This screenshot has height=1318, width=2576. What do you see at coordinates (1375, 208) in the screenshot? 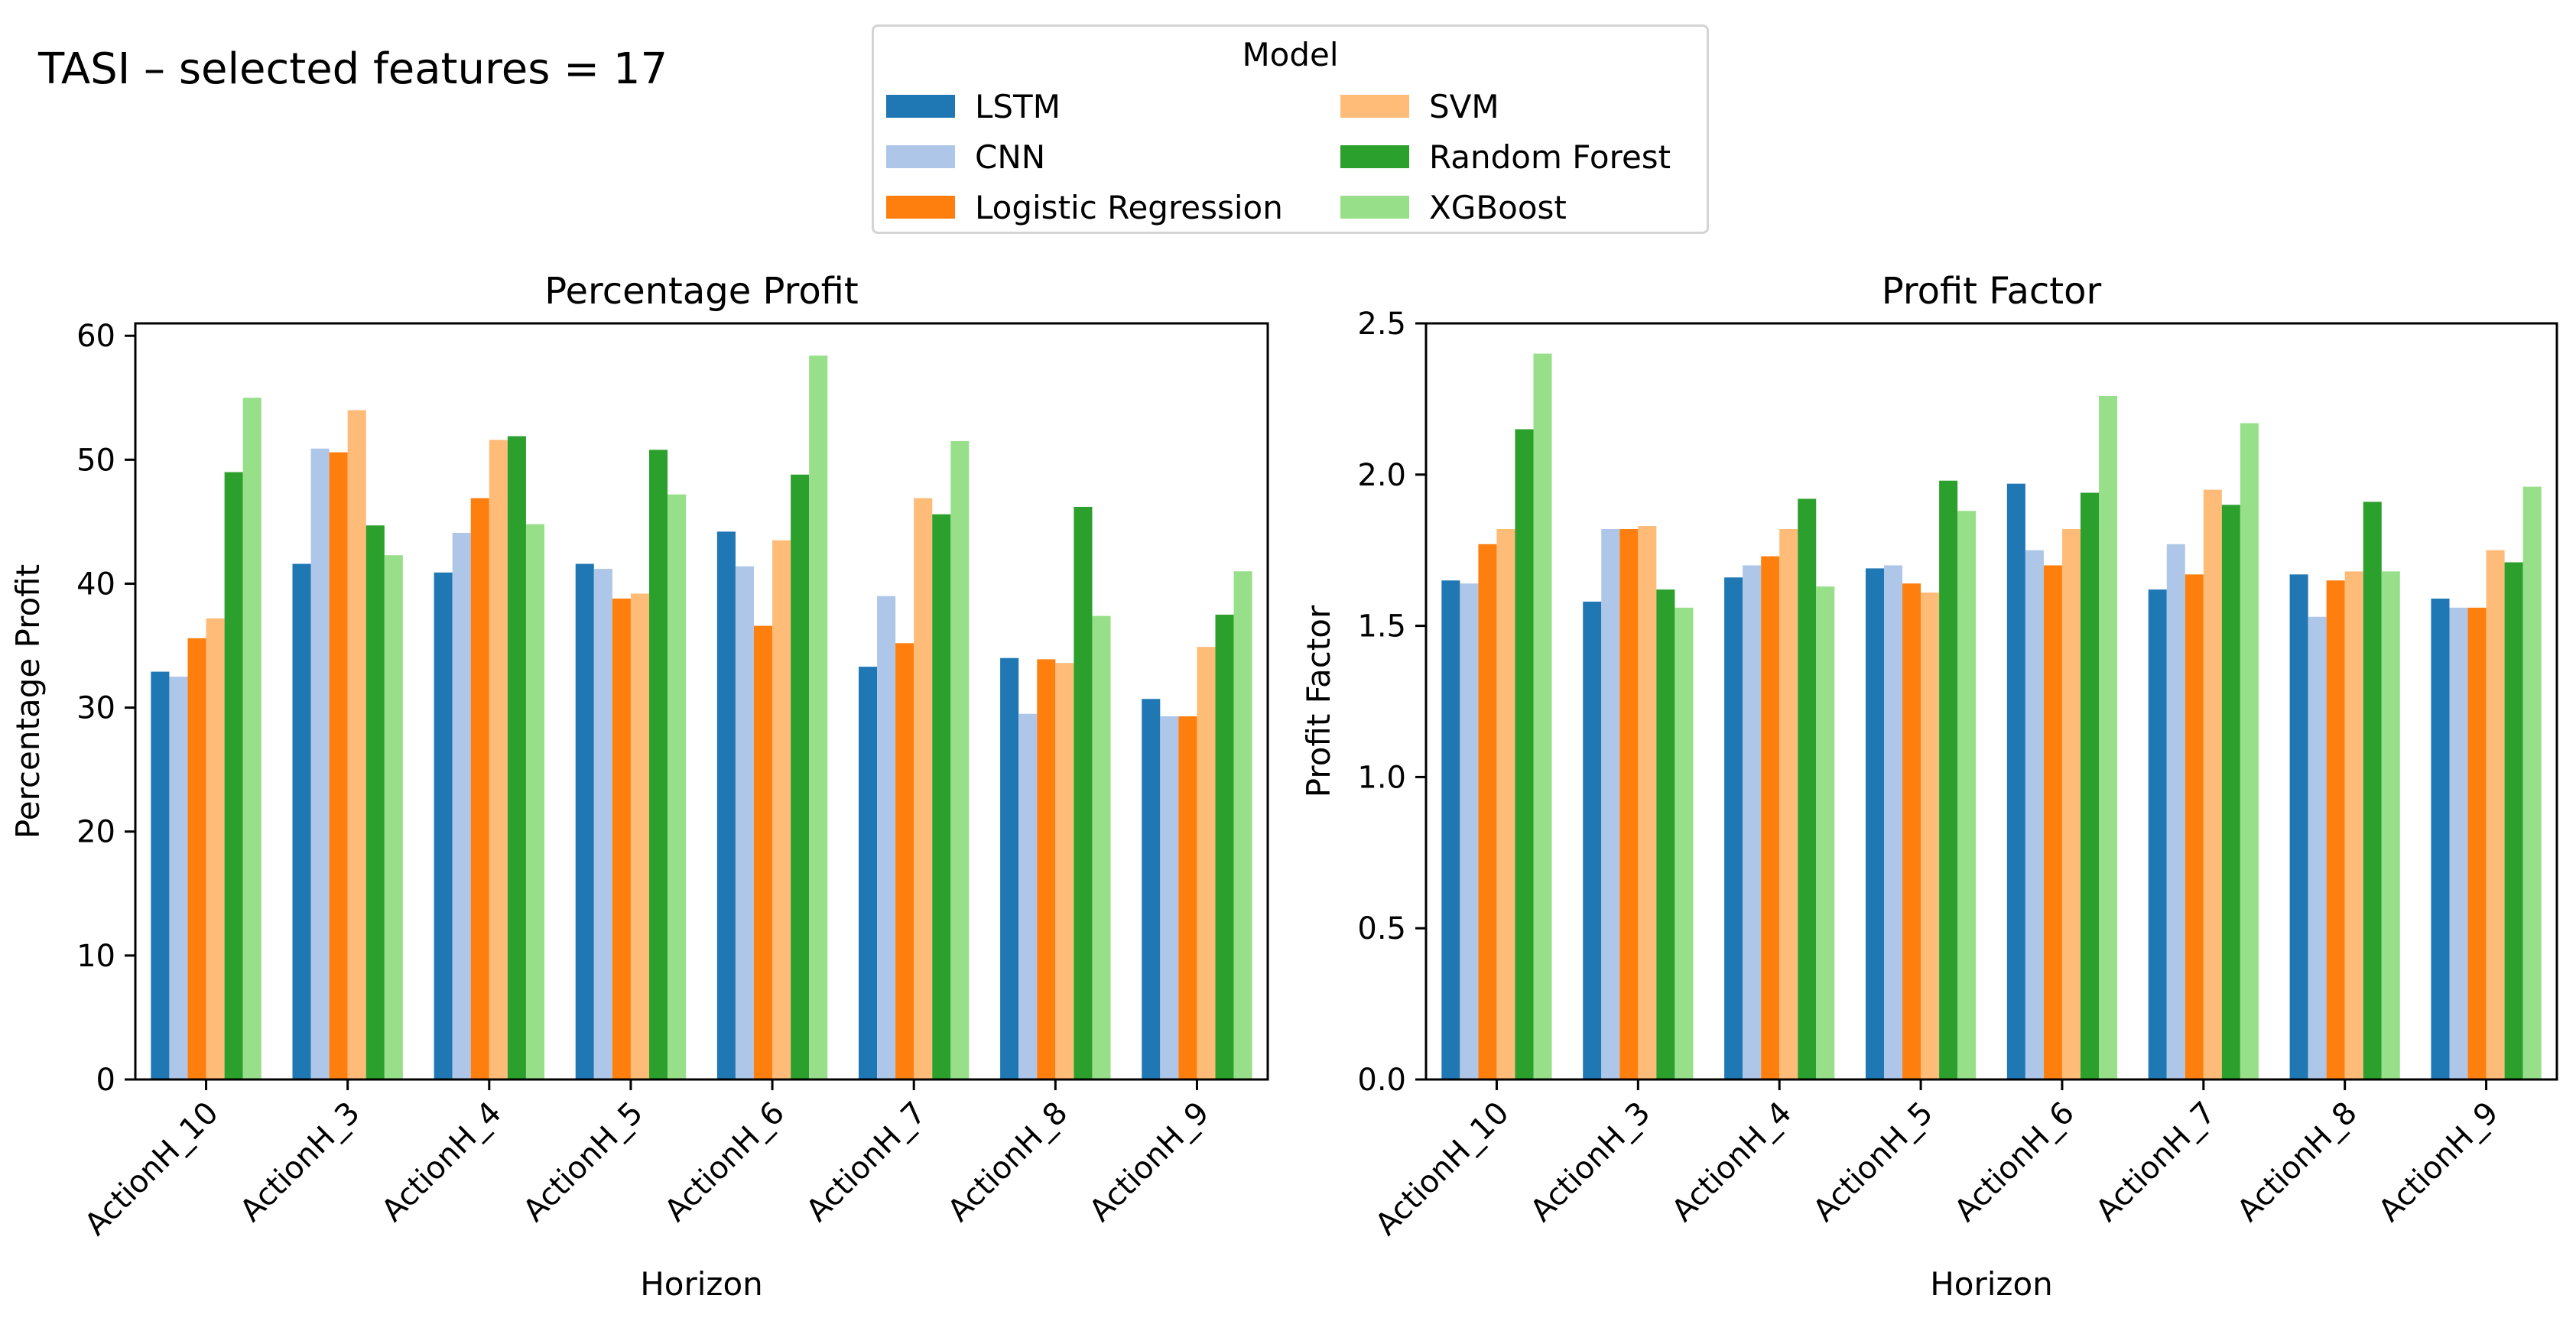
I see `legend-swatch-xgboost` at bounding box center [1375, 208].